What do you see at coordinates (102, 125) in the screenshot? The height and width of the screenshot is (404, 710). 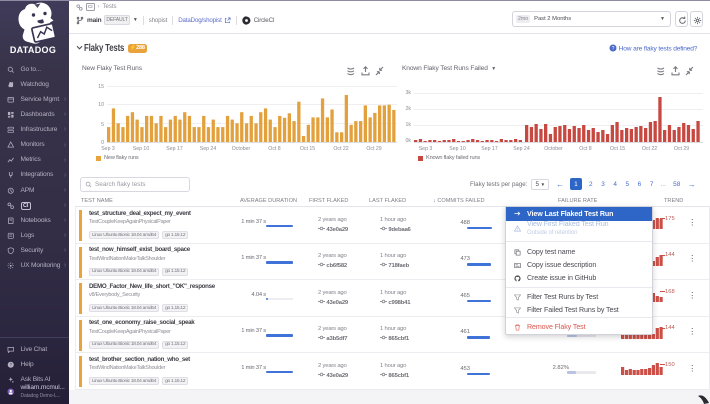 I see `svg-text: 5` at bounding box center [102, 125].